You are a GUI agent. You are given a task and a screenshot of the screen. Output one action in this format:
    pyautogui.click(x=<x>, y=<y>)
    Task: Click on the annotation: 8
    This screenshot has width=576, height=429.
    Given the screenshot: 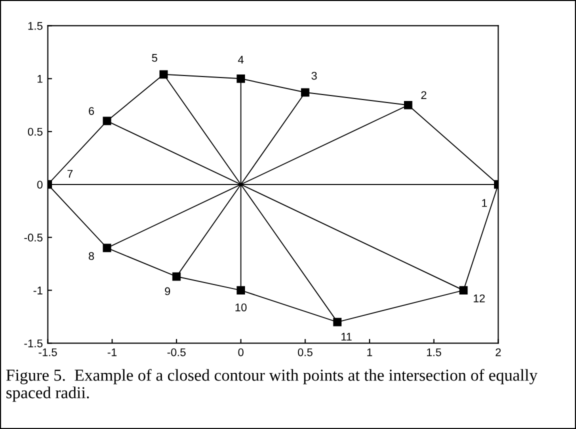 What is the action you would take?
    pyautogui.click(x=91, y=256)
    